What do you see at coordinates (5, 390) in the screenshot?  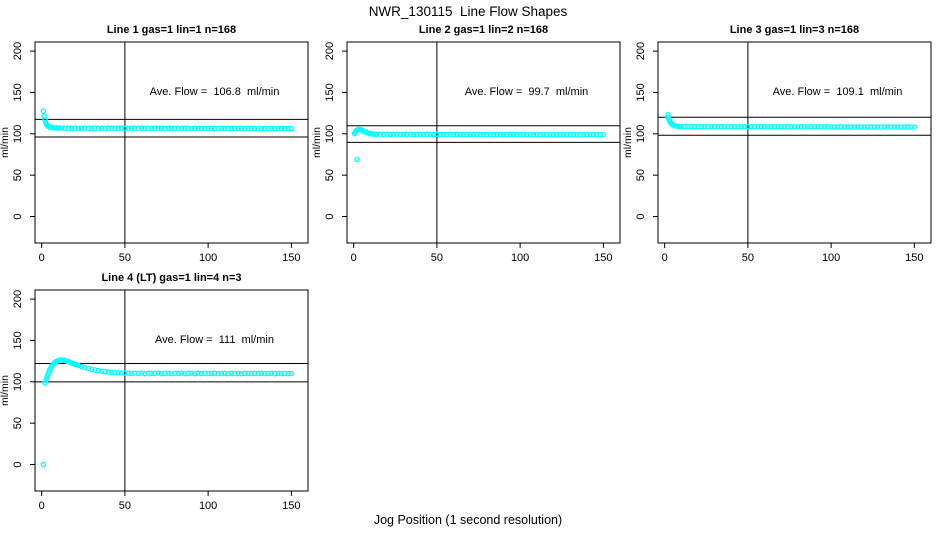 I see `y-axis-label: ml/min` at bounding box center [5, 390].